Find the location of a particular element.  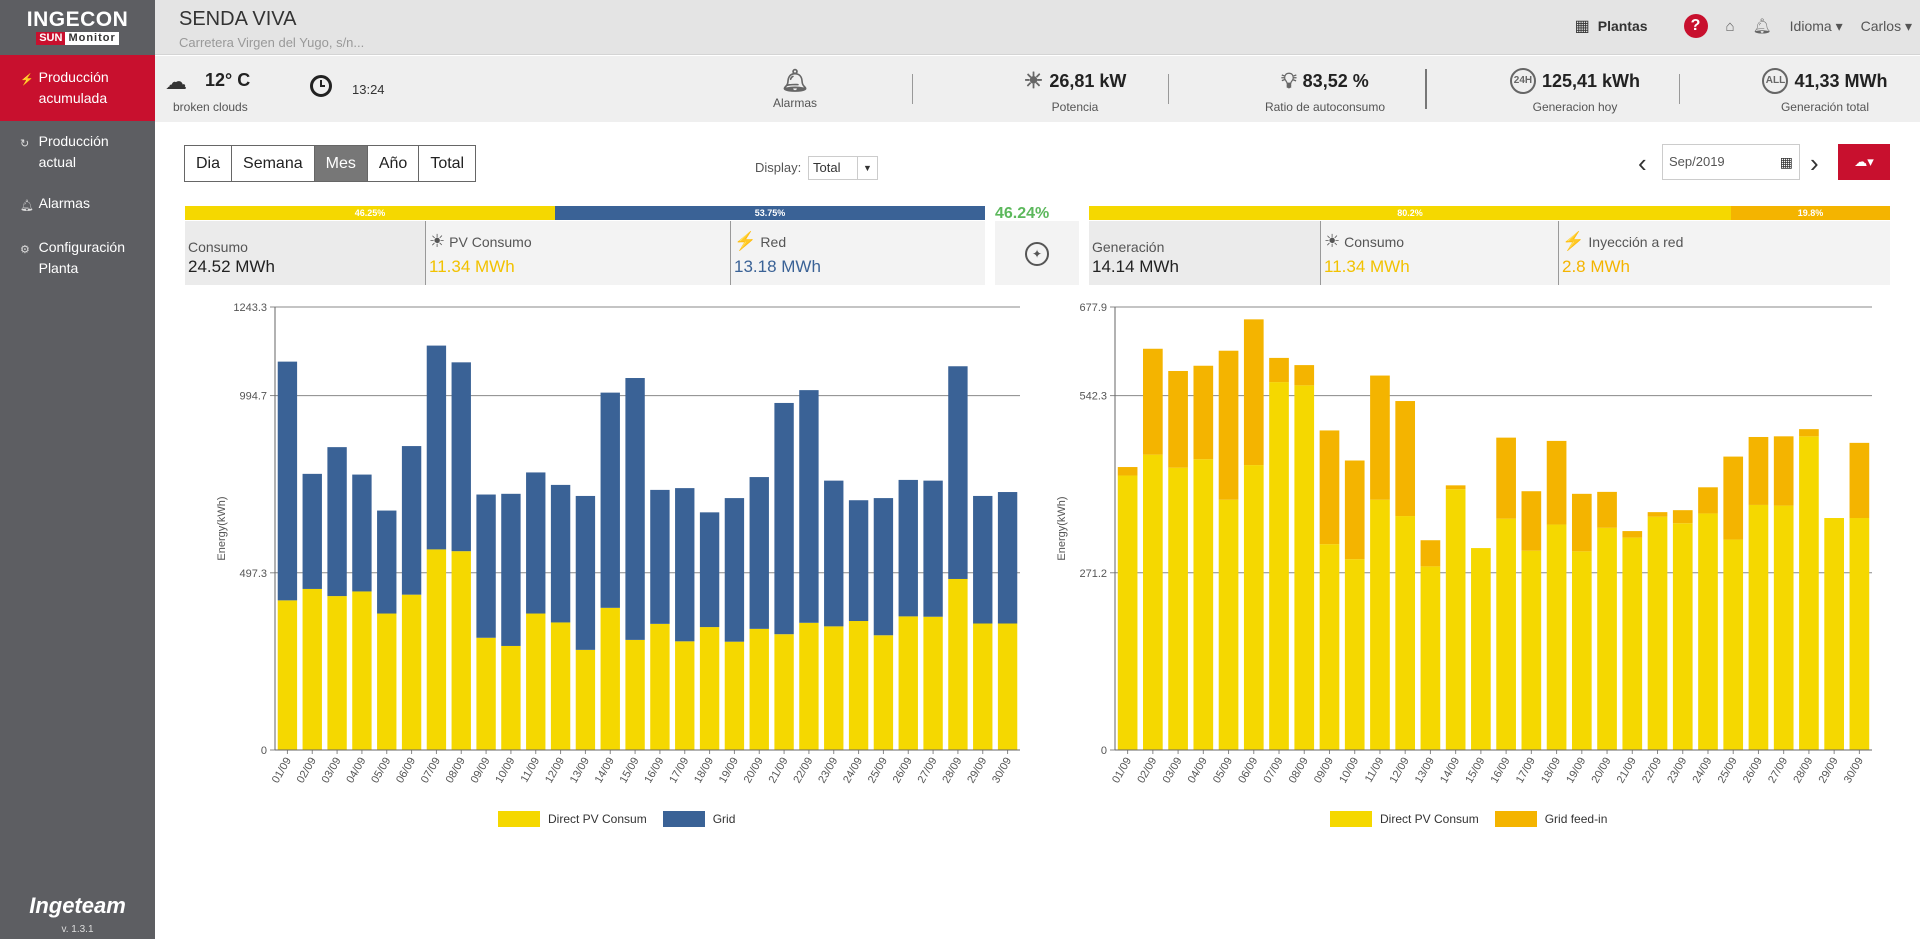

download-button: ☁▾ is located at coordinates (1864, 162).